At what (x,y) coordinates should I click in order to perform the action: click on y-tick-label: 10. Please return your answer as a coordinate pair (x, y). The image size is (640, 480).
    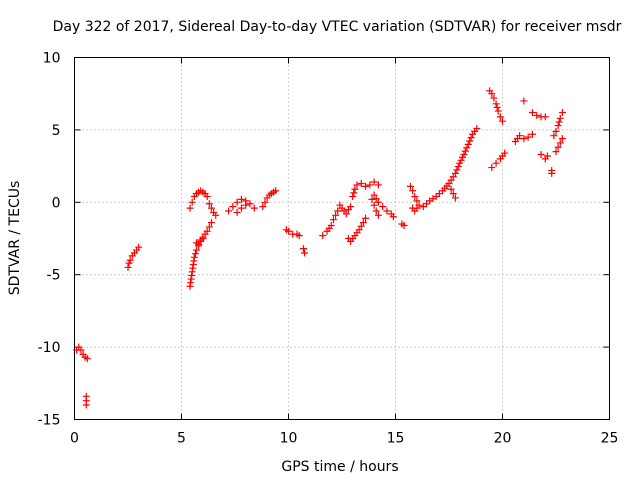
    Looking at the image, I should click on (52, 59).